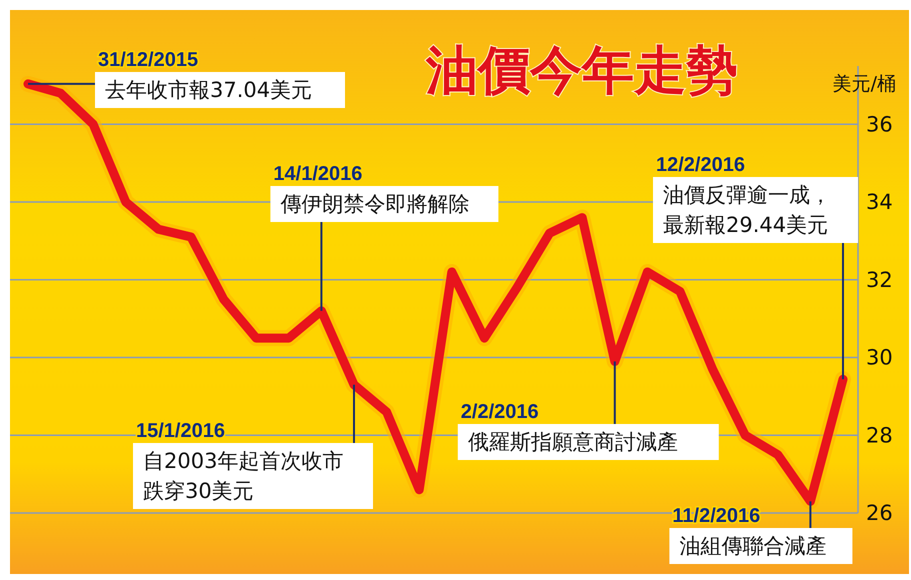 The height and width of the screenshot is (580, 911). Describe the element at coordinates (879, 280) in the screenshot. I see `y-tick-label: 32` at that location.